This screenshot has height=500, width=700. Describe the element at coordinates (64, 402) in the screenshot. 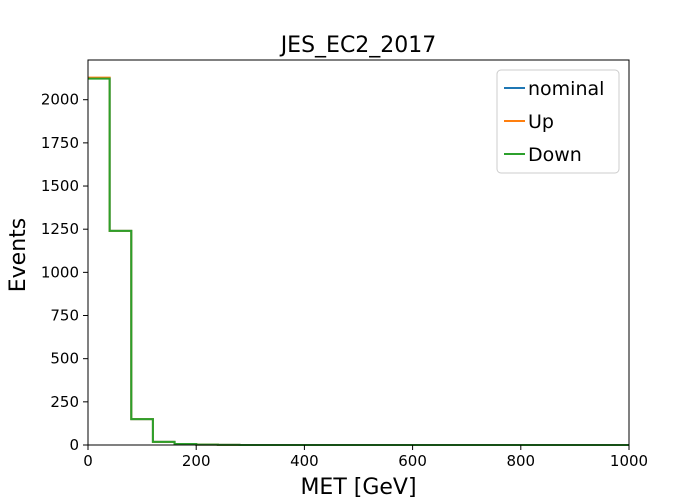

I see `y-tick-label: 250` at that location.